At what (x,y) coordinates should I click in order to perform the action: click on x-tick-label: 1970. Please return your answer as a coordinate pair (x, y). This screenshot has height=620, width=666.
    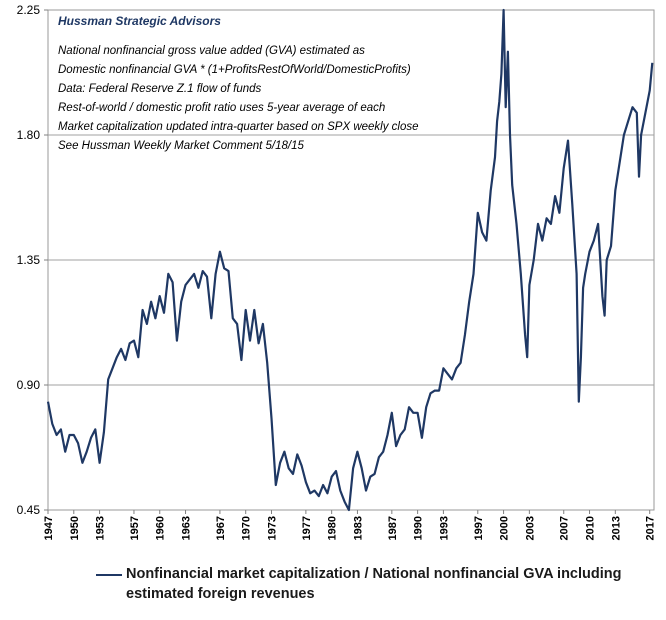
    Looking at the image, I should click on (247, 528).